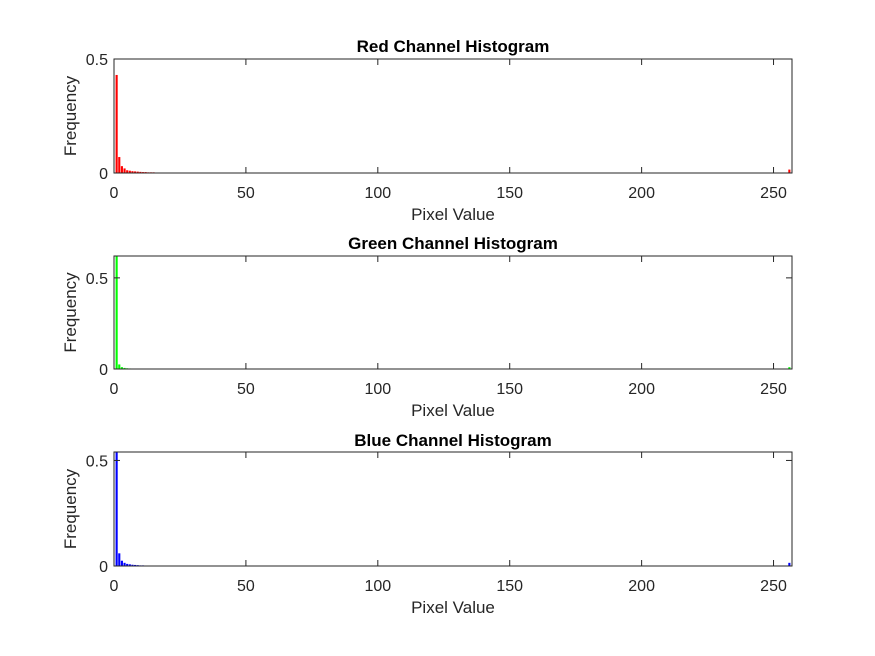 This screenshot has width=875, height=656. I want to click on green-channel-histogram-title: Green Channel Histogram, so click(453, 243).